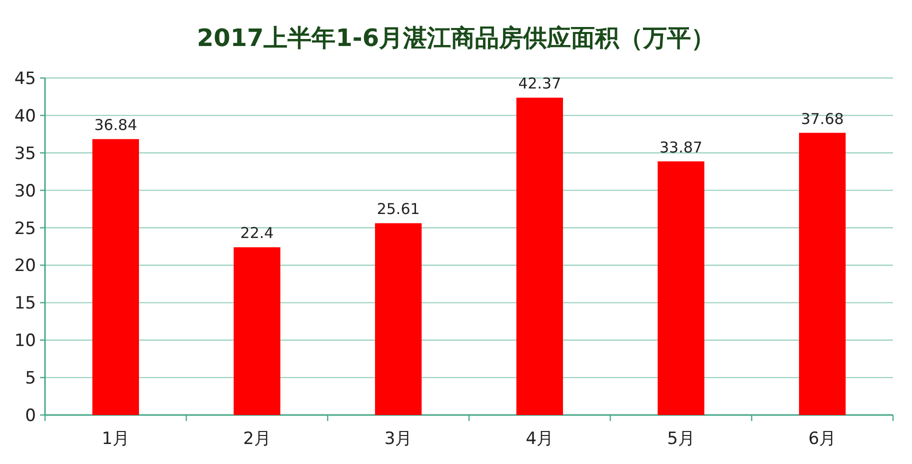 Image resolution: width=912 pixels, height=464 pixels. Describe the element at coordinates (681, 439) in the screenshot. I see `x-tick-label: 5月` at that location.